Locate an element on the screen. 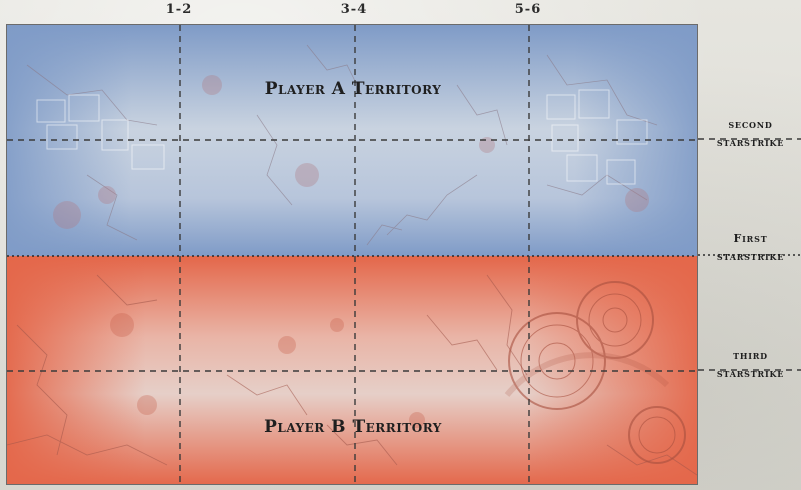 The image size is (801, 490). second-starstrike-label: second starstrike is located at coordinates (750, 134).